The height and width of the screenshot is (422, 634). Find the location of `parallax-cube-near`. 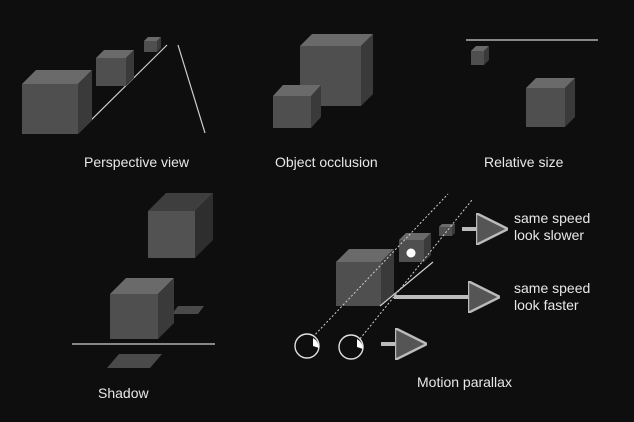

parallax-cube-near is located at coordinates (365, 277).